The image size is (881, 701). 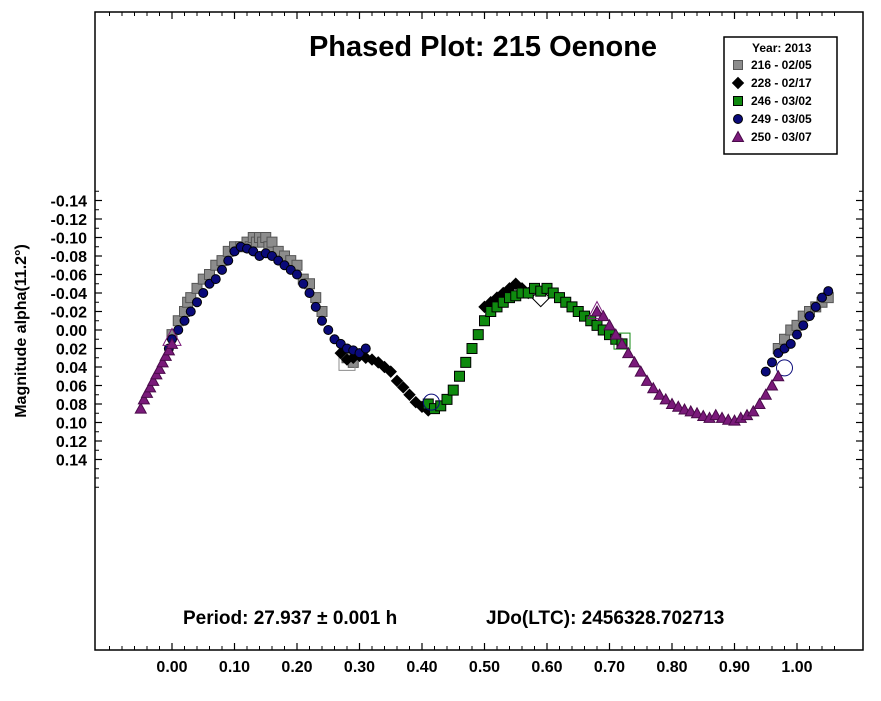 What do you see at coordinates (484, 667) in the screenshot?
I see `x-tick-label: 0.50` at bounding box center [484, 667].